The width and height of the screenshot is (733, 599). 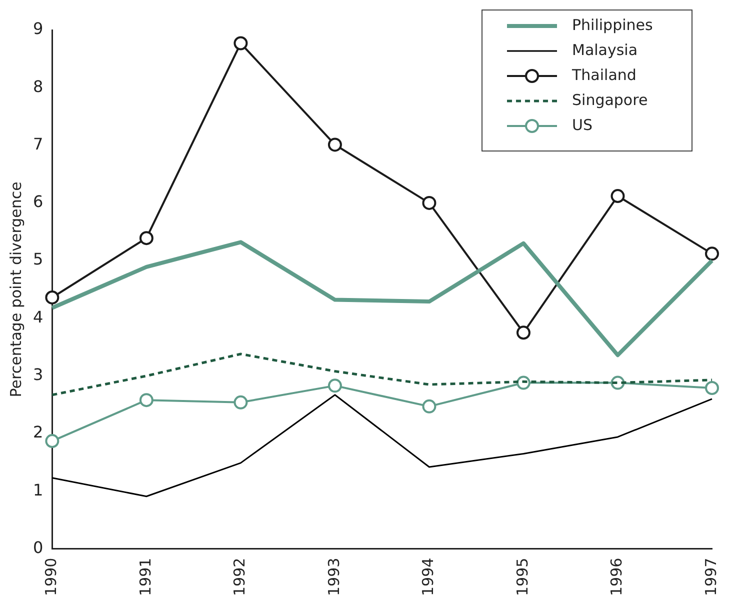 I want to click on x-tick-label: 1992, so click(x=239, y=577).